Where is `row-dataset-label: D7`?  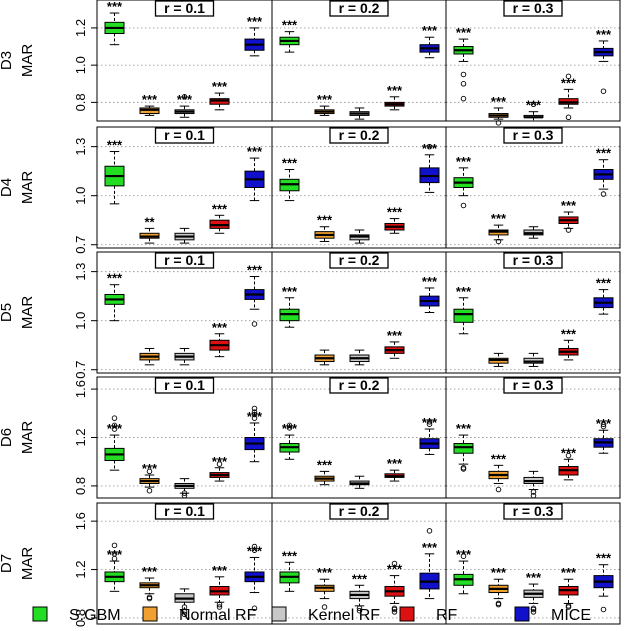
row-dataset-label: D7 is located at coordinates (7, 563).